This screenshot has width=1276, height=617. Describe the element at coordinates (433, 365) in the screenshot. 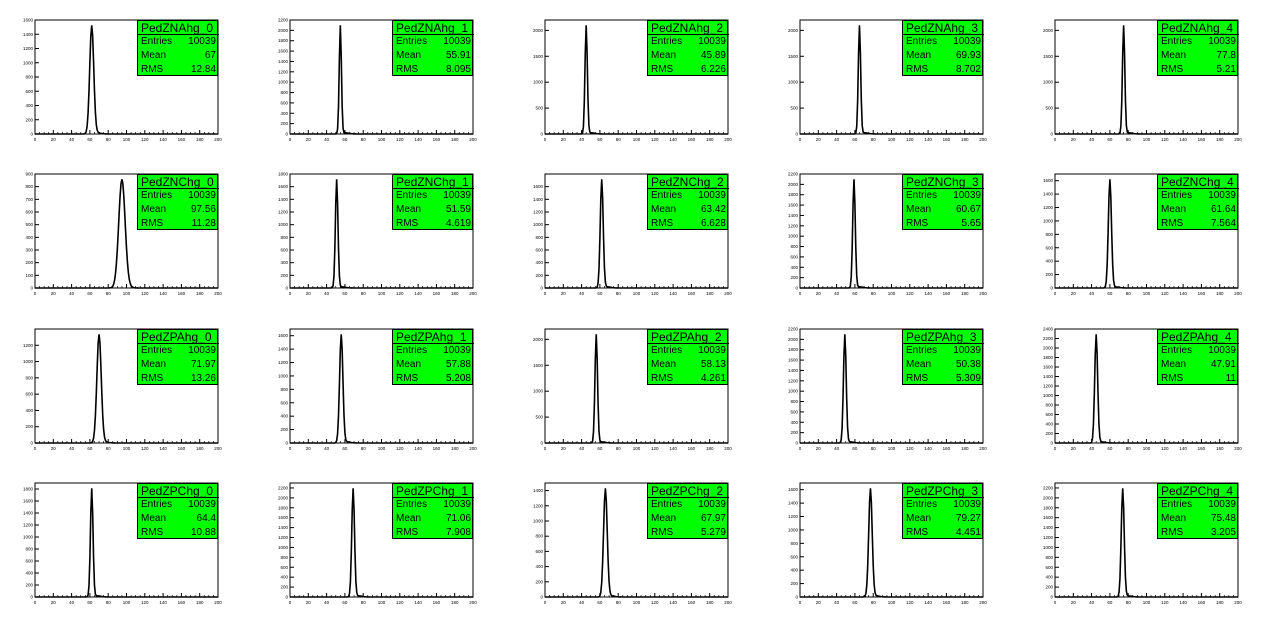

I see `stat-row-mean: Mean 57.88` at that location.